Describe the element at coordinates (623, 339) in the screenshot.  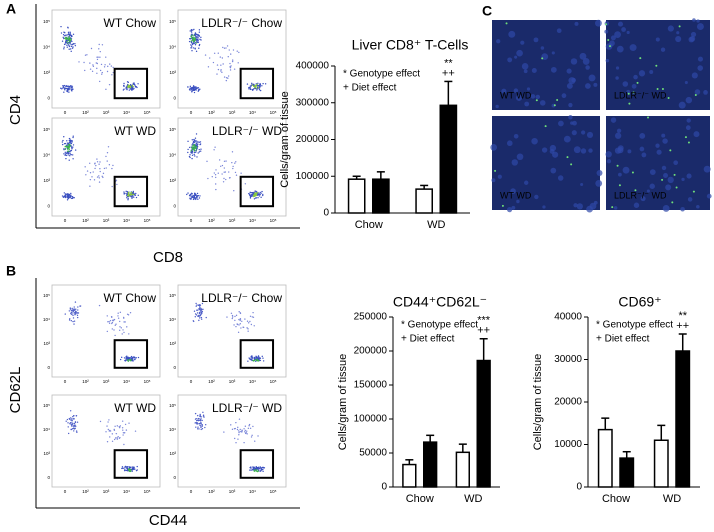
I see `note: + Diet effect` at that location.